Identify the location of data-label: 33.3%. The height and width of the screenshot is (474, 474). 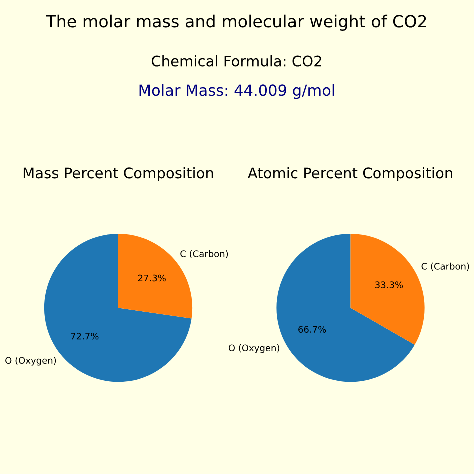
(390, 285).